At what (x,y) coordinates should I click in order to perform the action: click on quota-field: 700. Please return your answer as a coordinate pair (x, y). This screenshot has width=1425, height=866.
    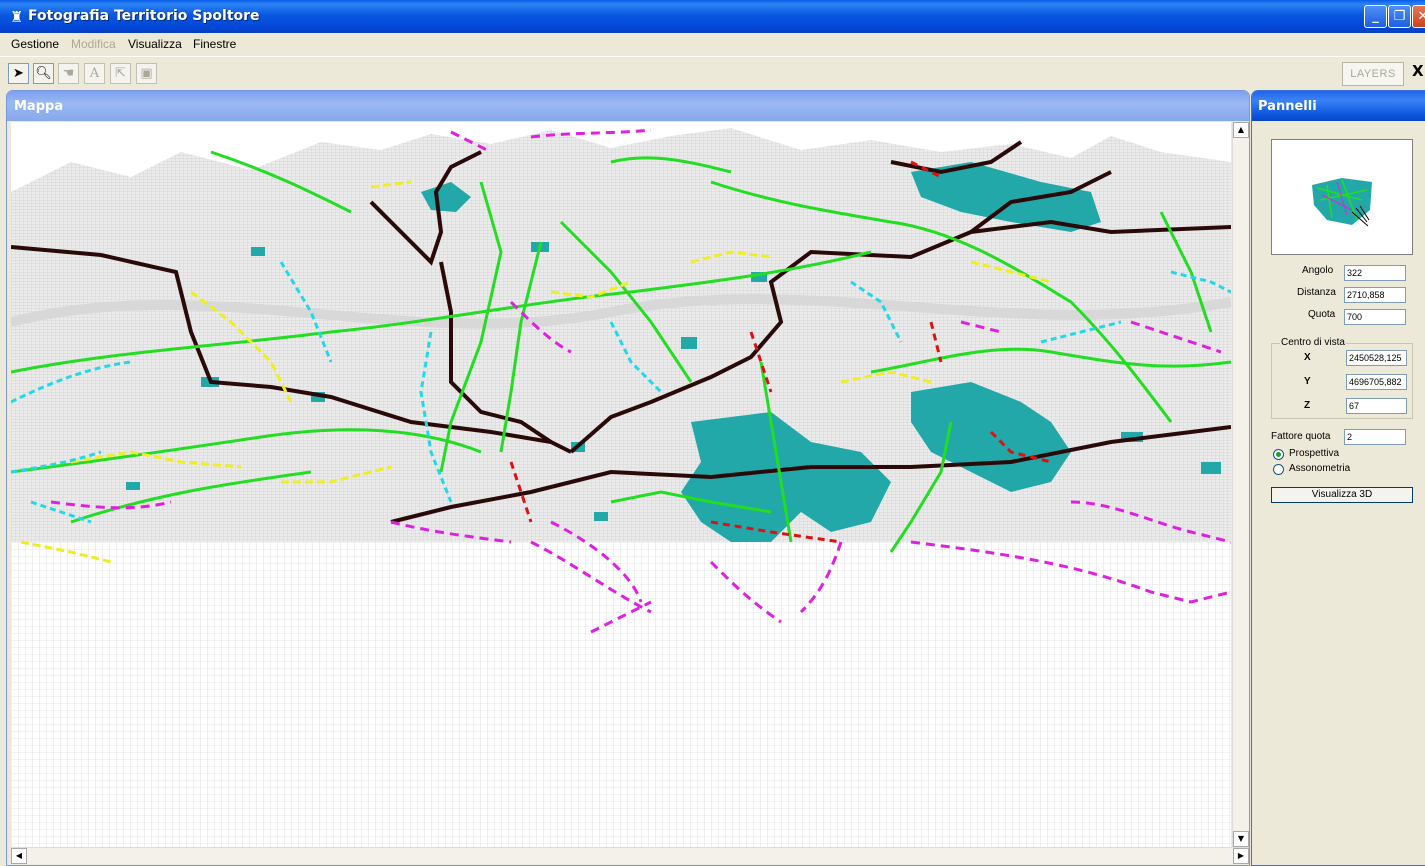
    Looking at the image, I should click on (1375, 317).